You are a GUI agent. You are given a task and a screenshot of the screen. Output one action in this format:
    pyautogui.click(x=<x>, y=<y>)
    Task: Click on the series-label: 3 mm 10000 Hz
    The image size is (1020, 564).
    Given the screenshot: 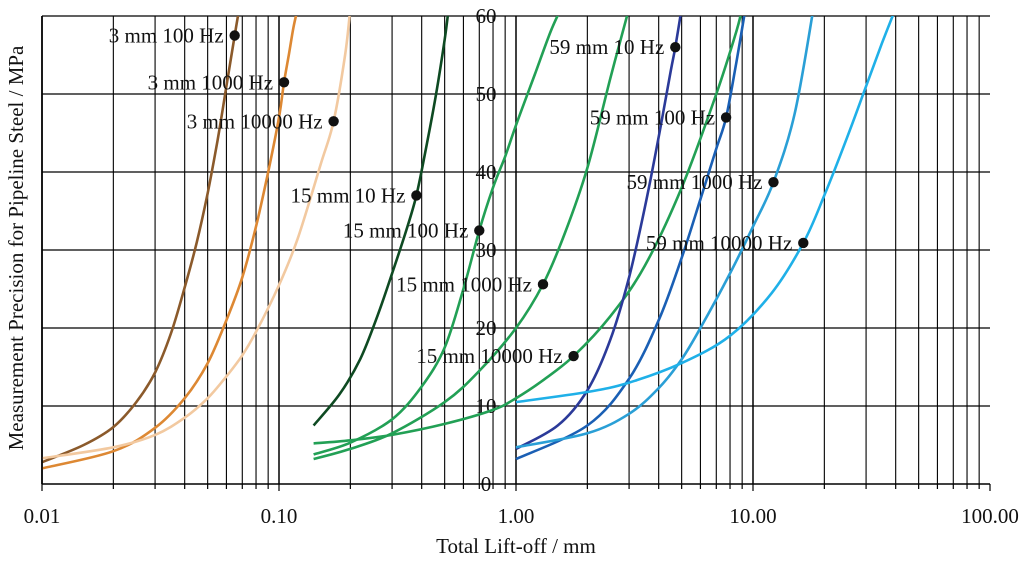 What is the action you would take?
    pyautogui.click(x=255, y=121)
    